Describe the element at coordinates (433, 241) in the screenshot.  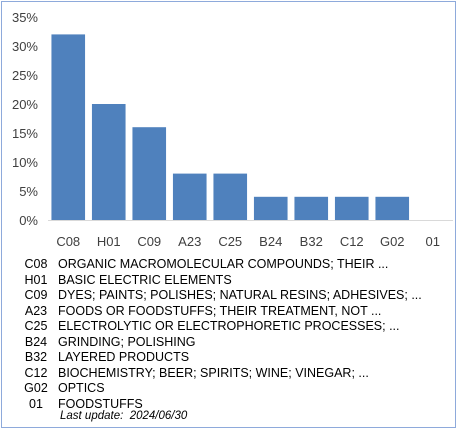
I see `x-tick-label: 01` at that location.